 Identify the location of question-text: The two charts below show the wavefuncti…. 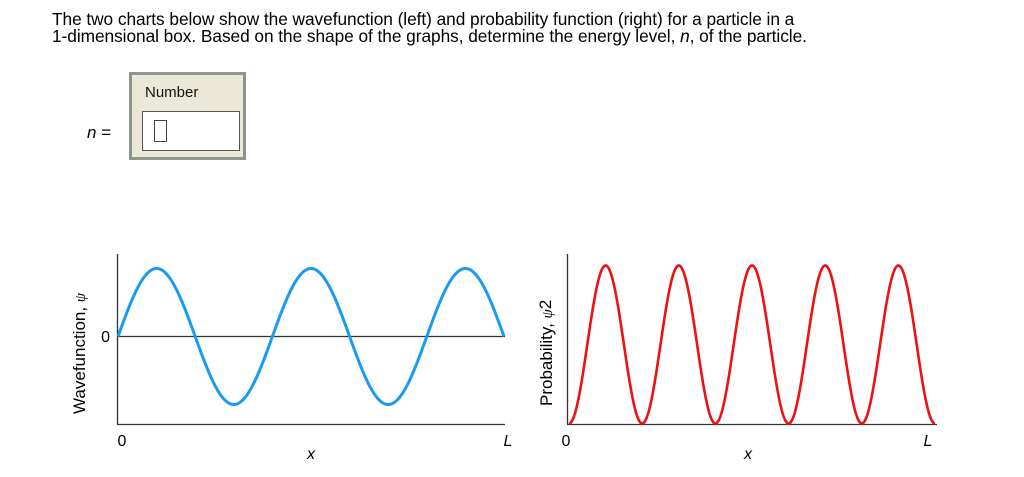
(522, 27).